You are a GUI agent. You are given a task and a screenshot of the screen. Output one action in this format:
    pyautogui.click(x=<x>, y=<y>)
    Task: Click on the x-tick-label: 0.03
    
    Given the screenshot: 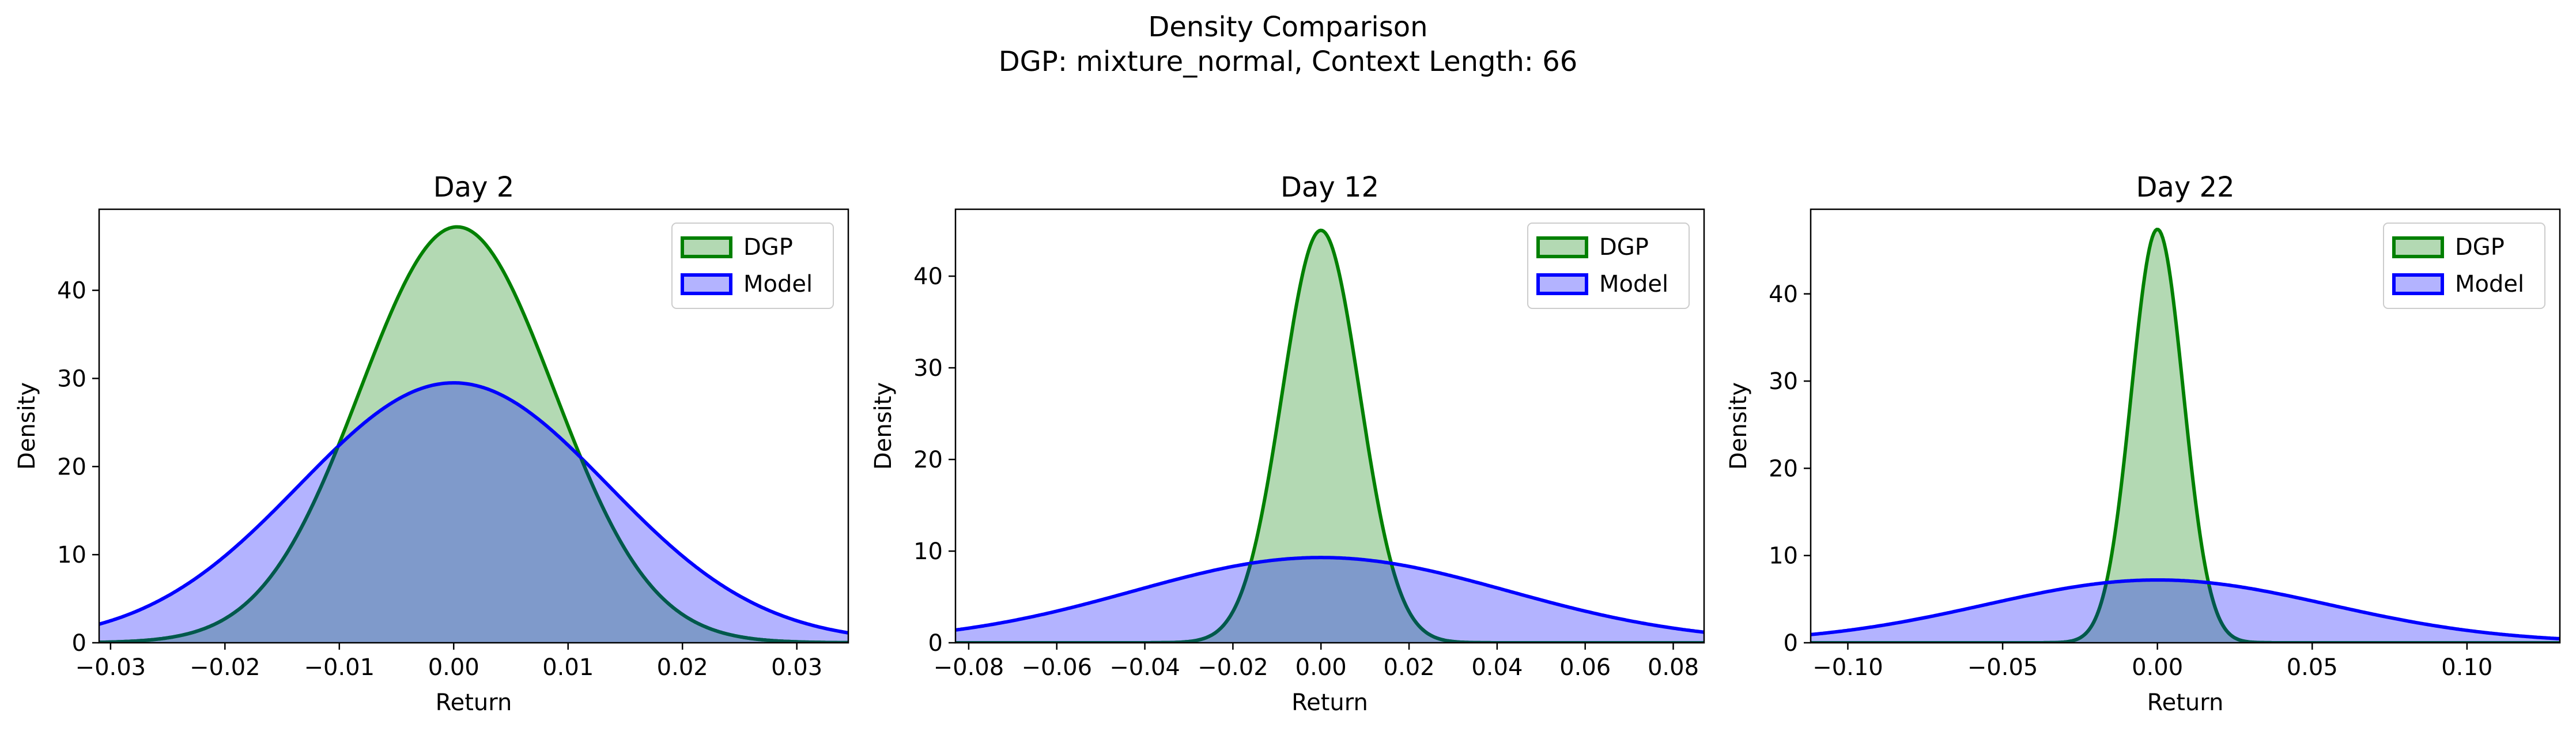 What is the action you would take?
    pyautogui.click(x=796, y=667)
    